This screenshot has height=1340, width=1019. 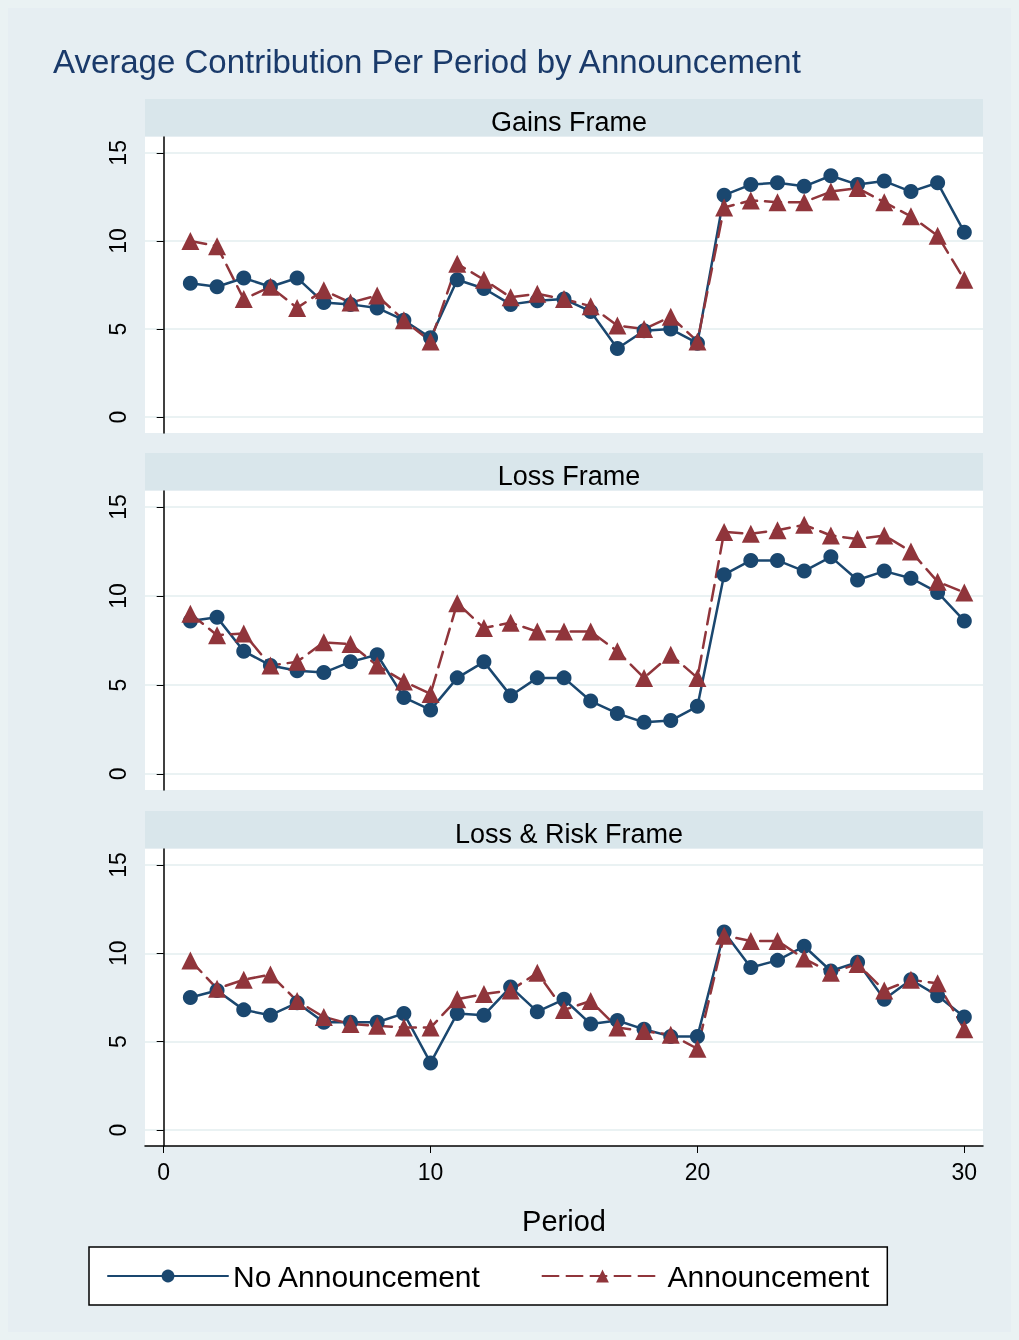 I want to click on y-tick-label: 0, so click(x=117, y=1130).